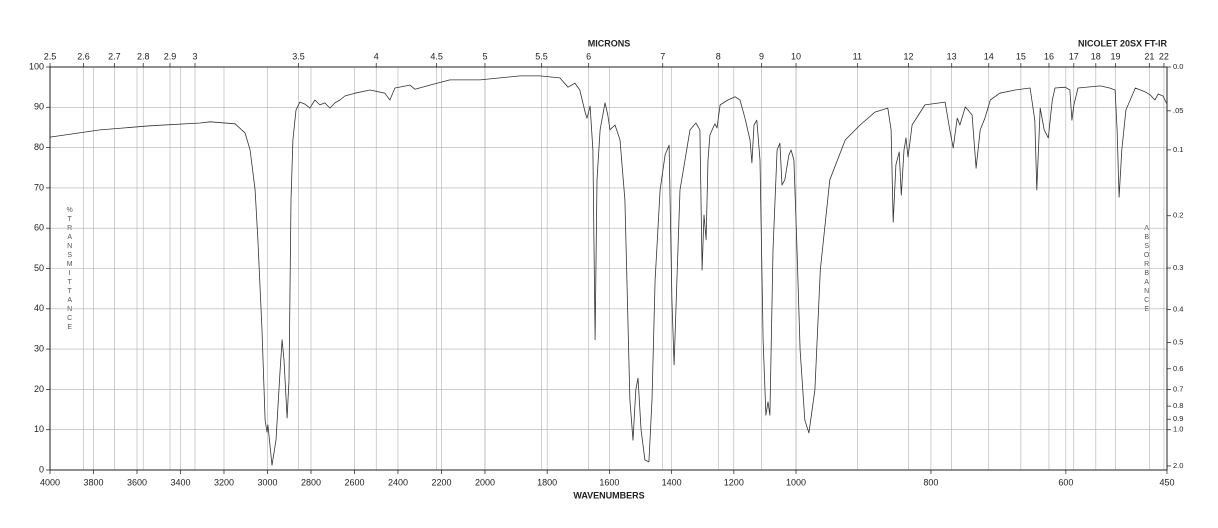 This screenshot has width=1218, height=528. What do you see at coordinates (609, 482) in the screenshot?
I see `x-tick-label: 1600` at bounding box center [609, 482].